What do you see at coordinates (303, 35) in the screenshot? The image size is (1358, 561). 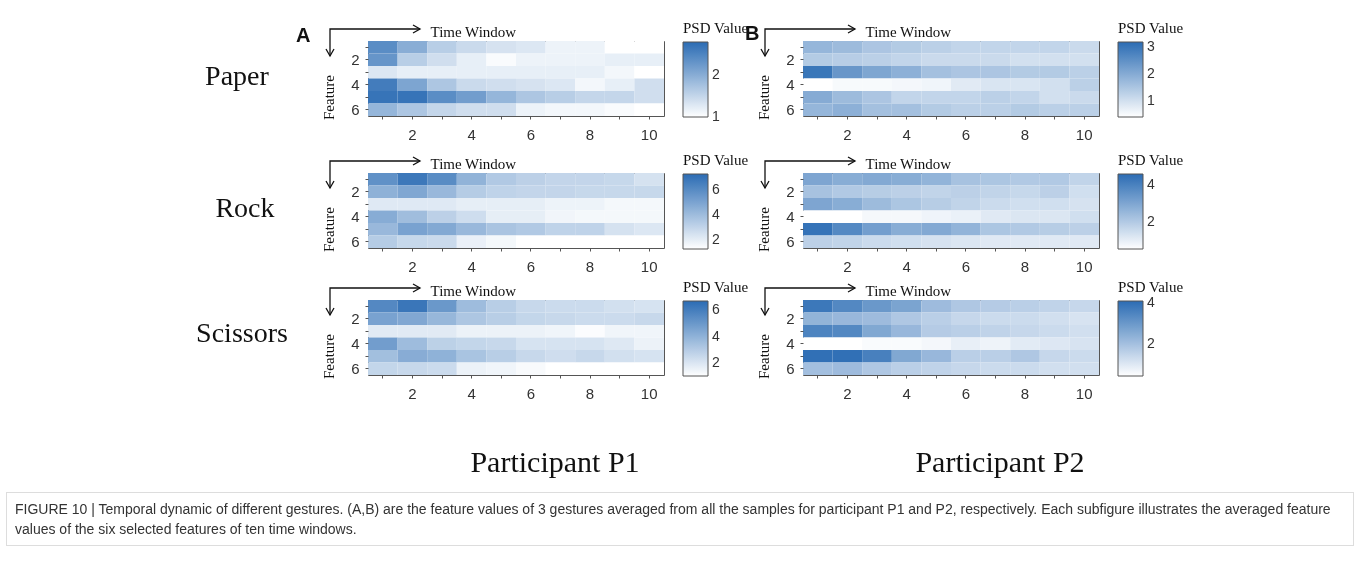 I see `text: A` at bounding box center [303, 35].